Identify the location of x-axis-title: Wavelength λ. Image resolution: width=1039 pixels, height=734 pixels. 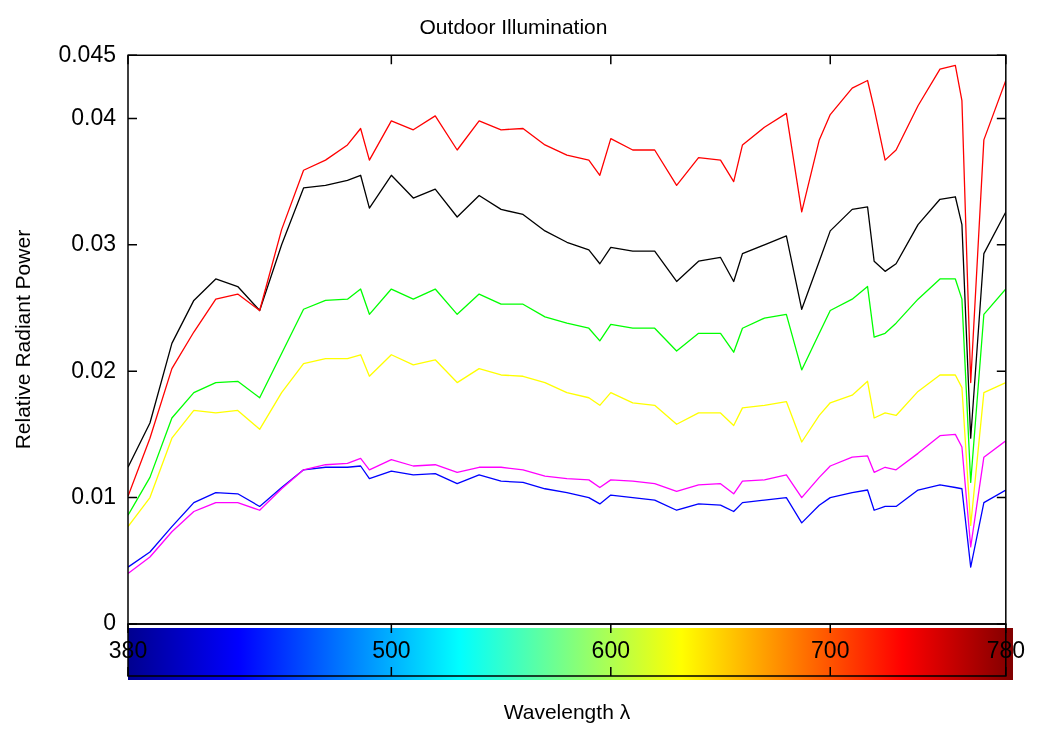
(567, 712).